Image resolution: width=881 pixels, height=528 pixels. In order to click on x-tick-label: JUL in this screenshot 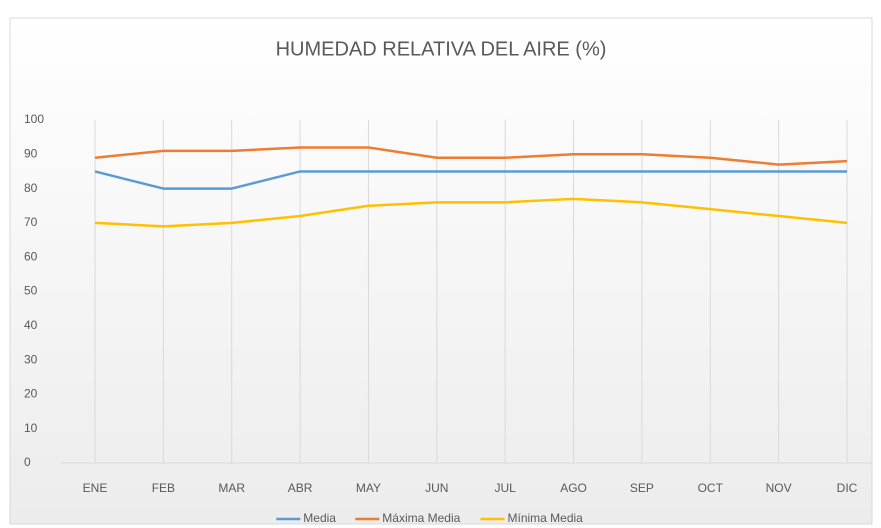, I will do `click(506, 488)`.